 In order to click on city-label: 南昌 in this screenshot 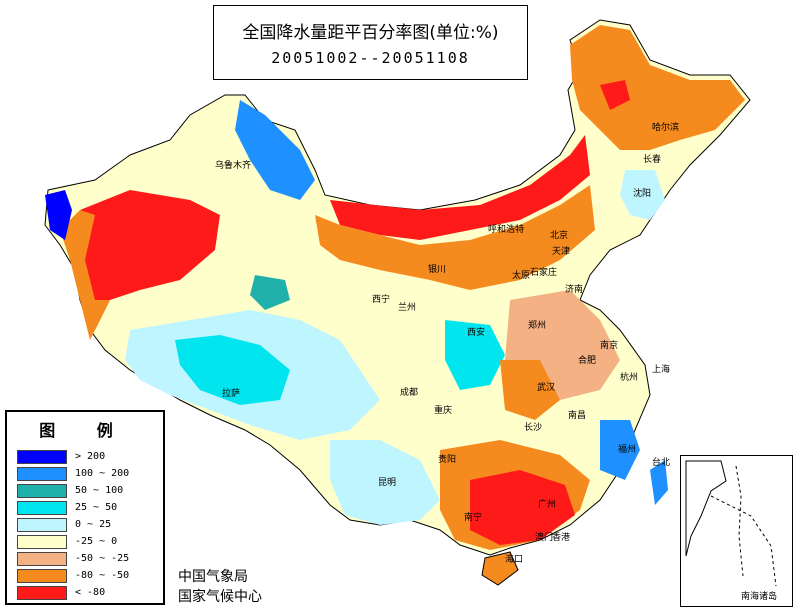, I will do `click(577, 416)`.